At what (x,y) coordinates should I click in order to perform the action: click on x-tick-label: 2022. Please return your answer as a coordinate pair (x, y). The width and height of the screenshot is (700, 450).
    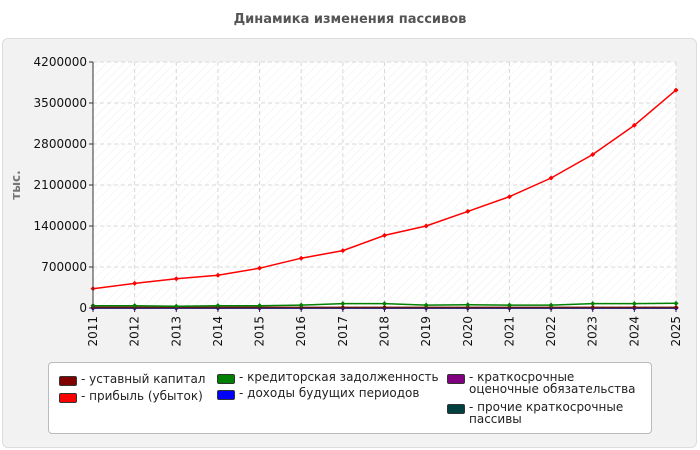
    Looking at the image, I should click on (551, 331).